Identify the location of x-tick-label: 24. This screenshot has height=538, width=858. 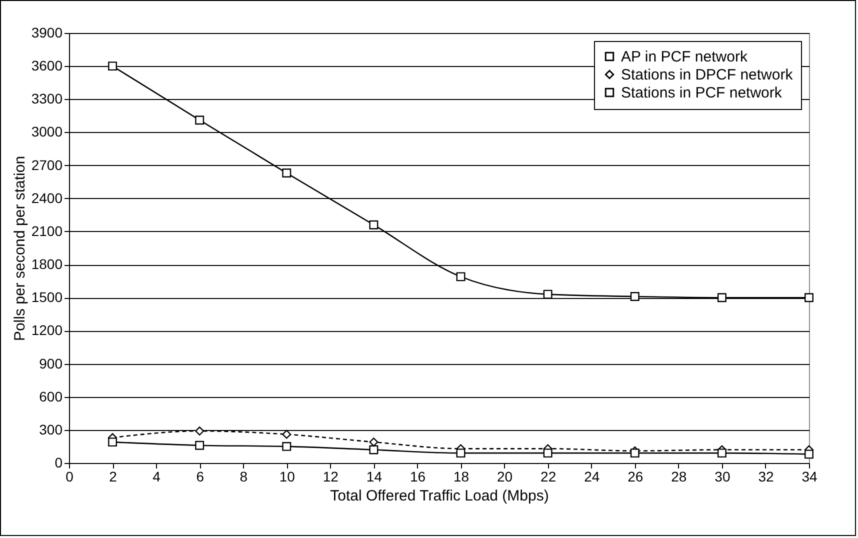
(592, 476).